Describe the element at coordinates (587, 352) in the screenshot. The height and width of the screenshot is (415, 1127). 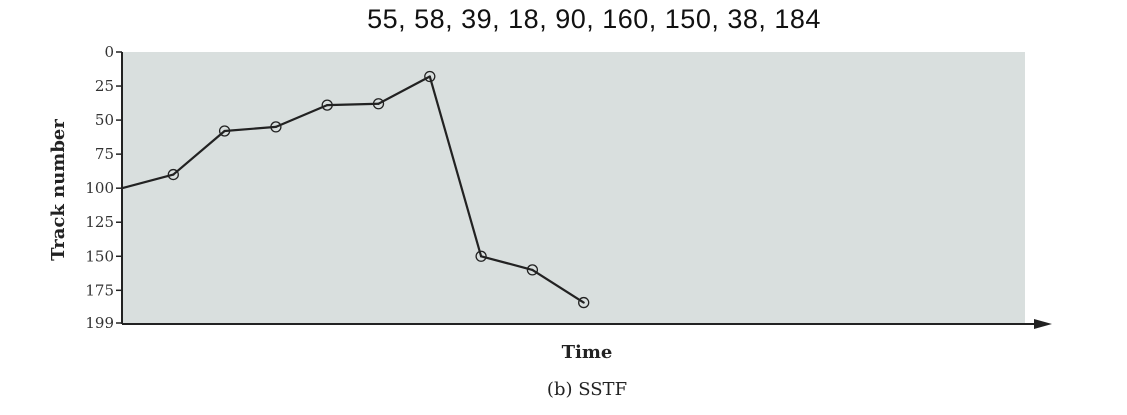
I see `x-axis-title: Time` at that location.